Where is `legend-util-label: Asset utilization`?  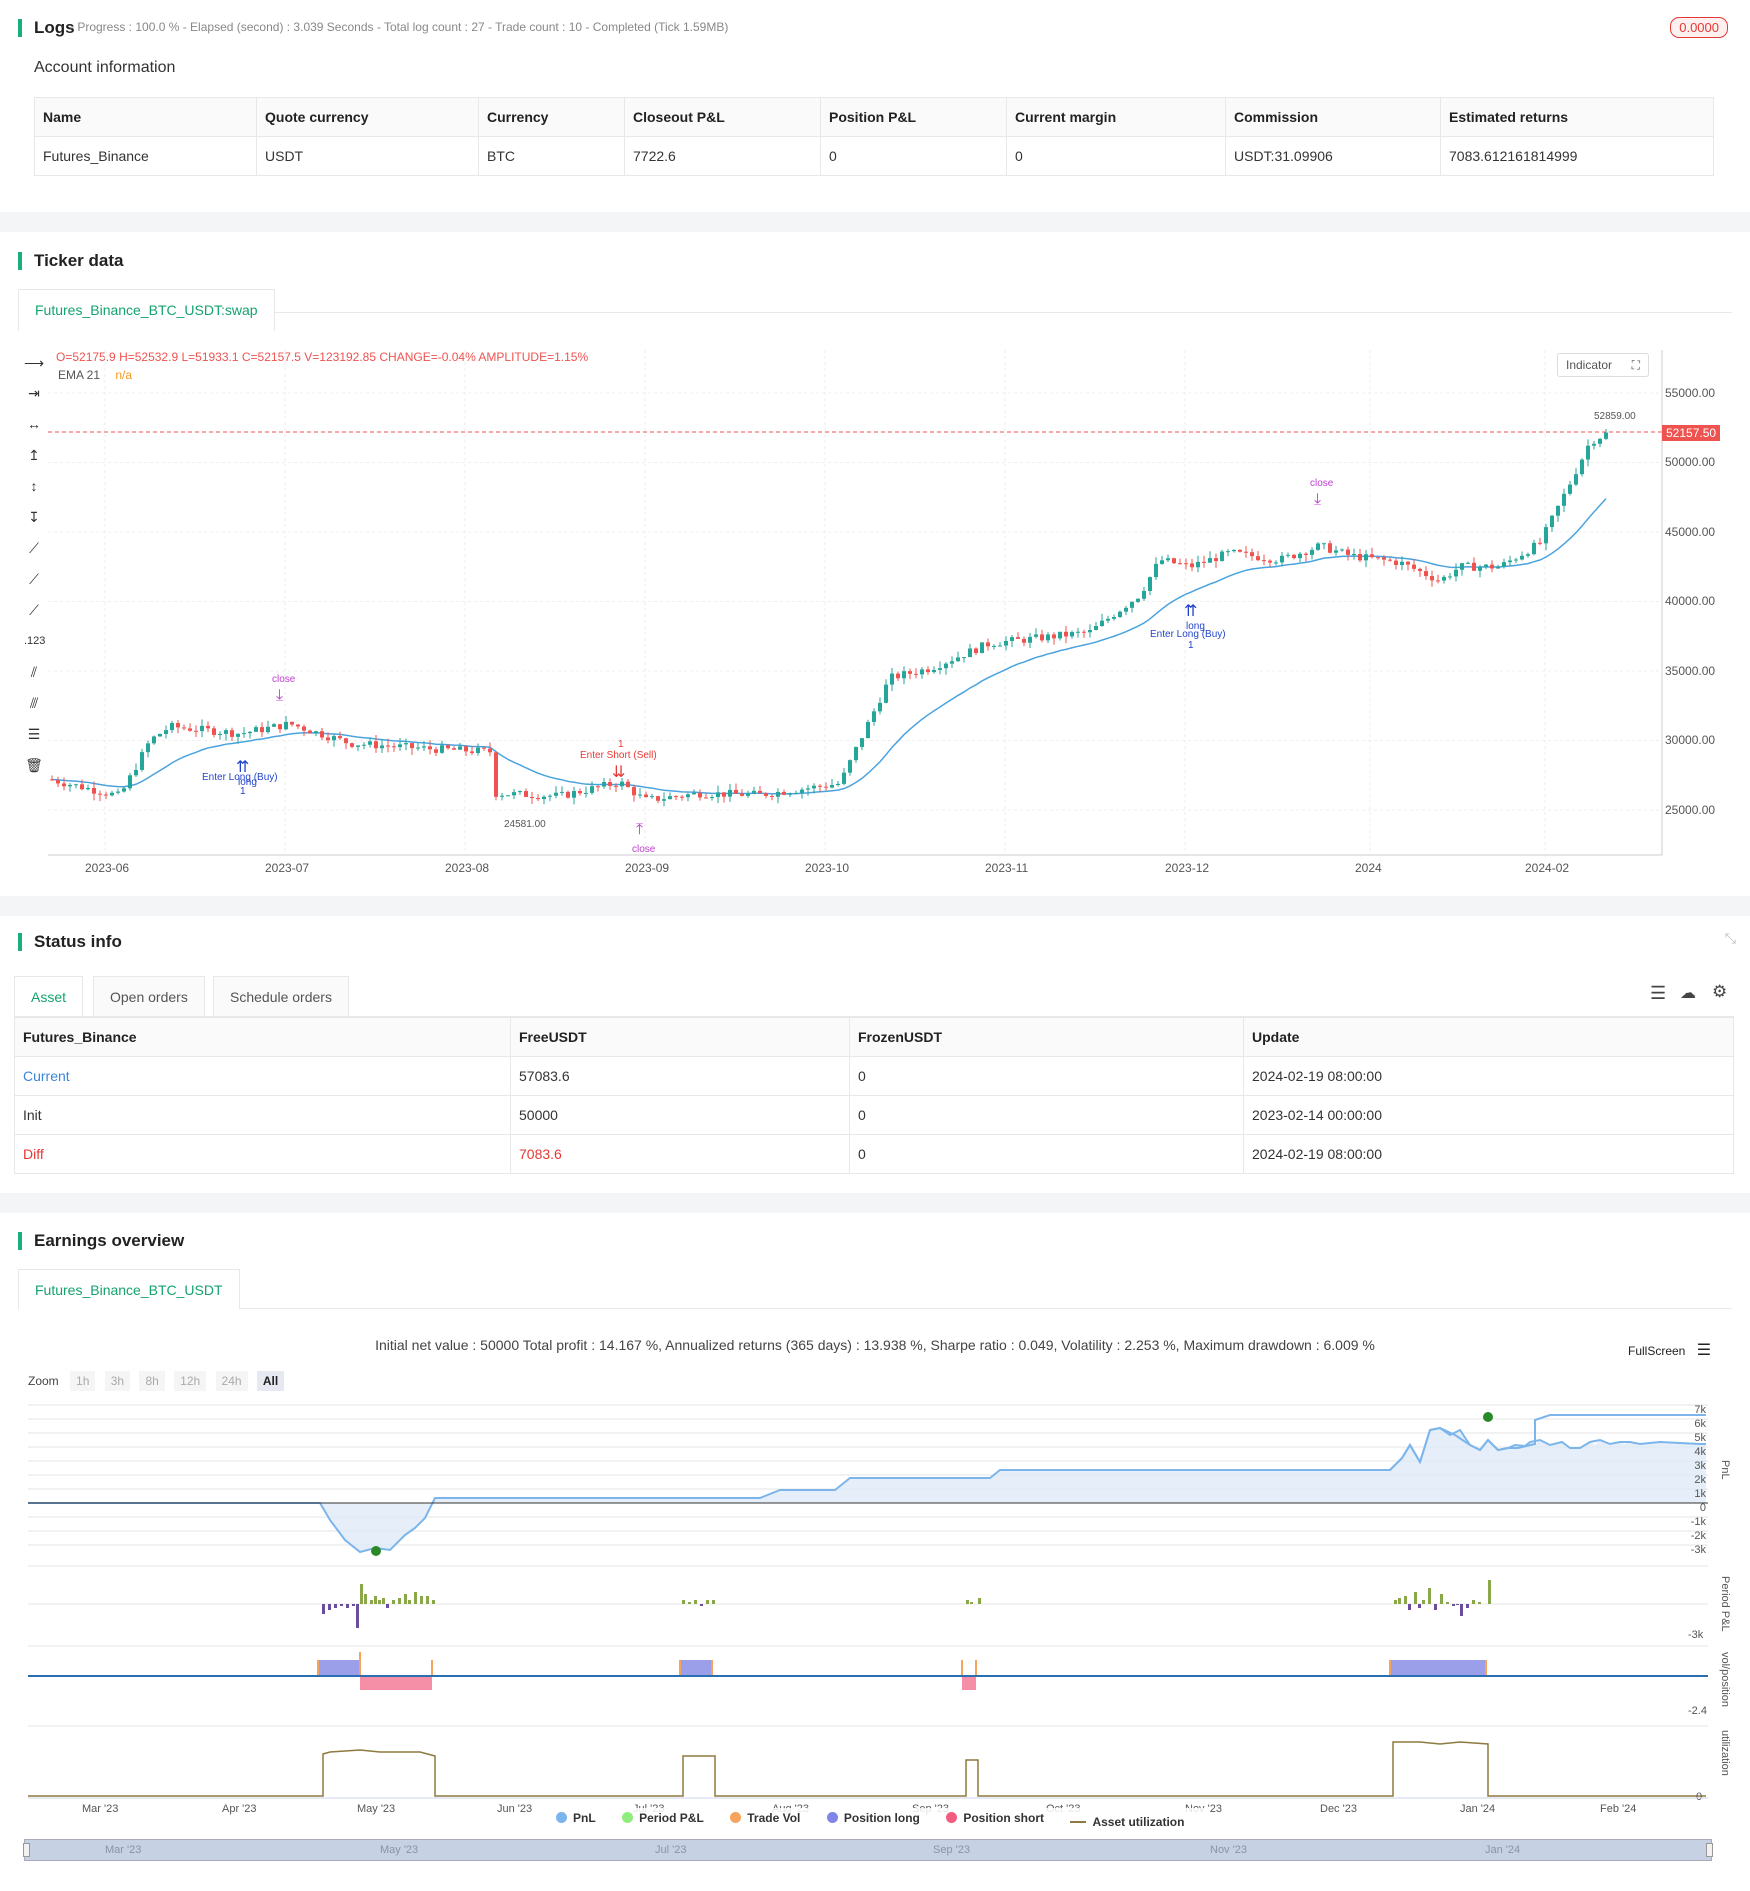 legend-util-label: Asset utilization is located at coordinates (1138, 1822).